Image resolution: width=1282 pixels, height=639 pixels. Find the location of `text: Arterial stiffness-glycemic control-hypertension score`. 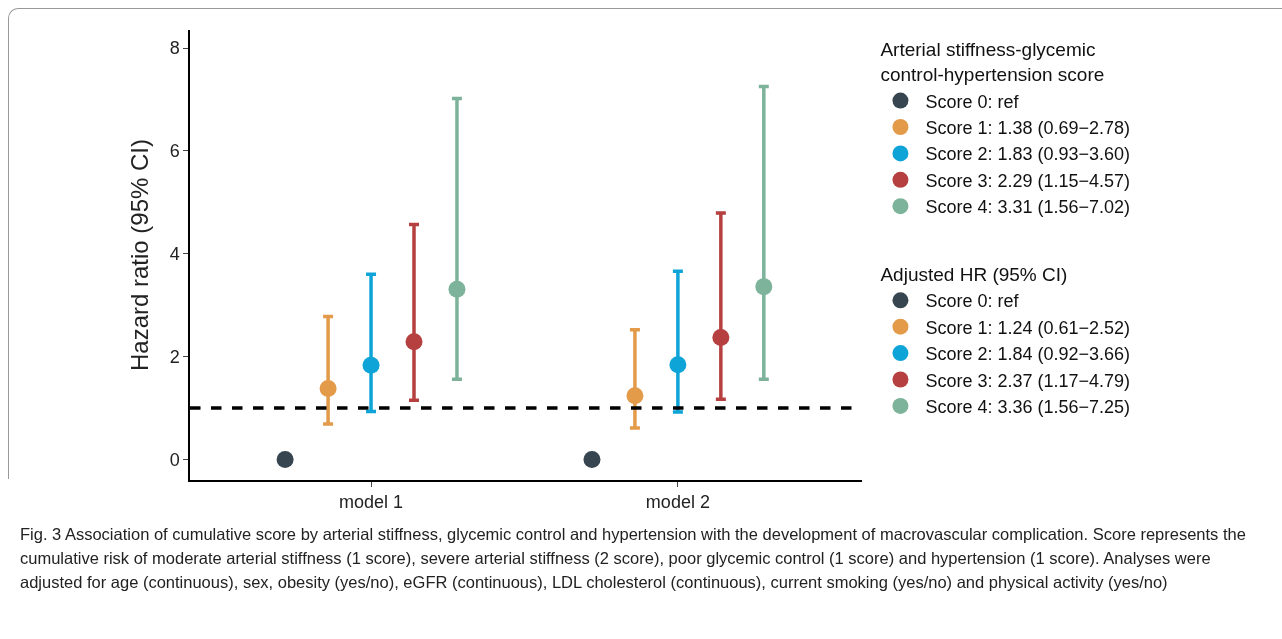

text: Arterial stiffness-glycemic control-hypertension score is located at coordinates (992, 62).